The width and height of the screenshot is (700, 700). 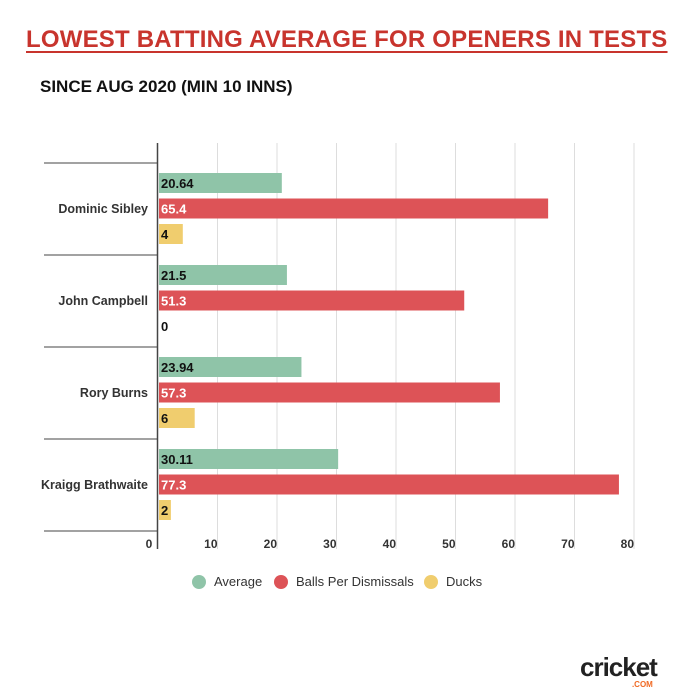 I want to click on category-label: Rory Burns, so click(x=114, y=393).